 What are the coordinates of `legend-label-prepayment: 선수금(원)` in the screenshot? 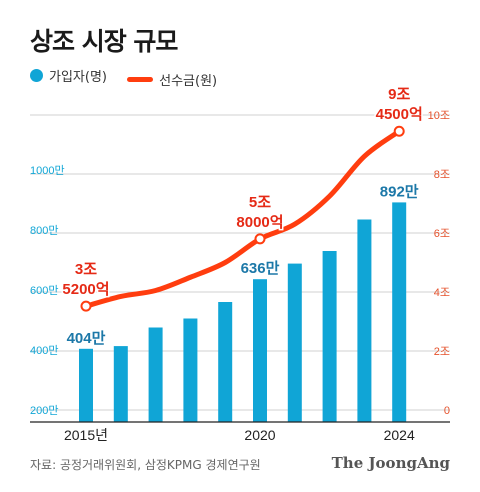 It's located at (188, 81).